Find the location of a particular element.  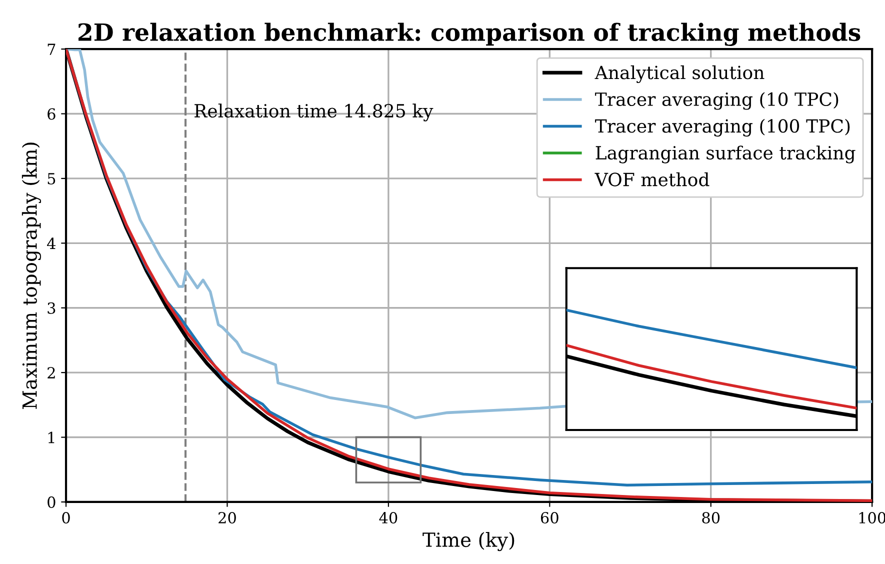

legend-label: Tracer averaging (100 TPC) is located at coordinates (722, 127).